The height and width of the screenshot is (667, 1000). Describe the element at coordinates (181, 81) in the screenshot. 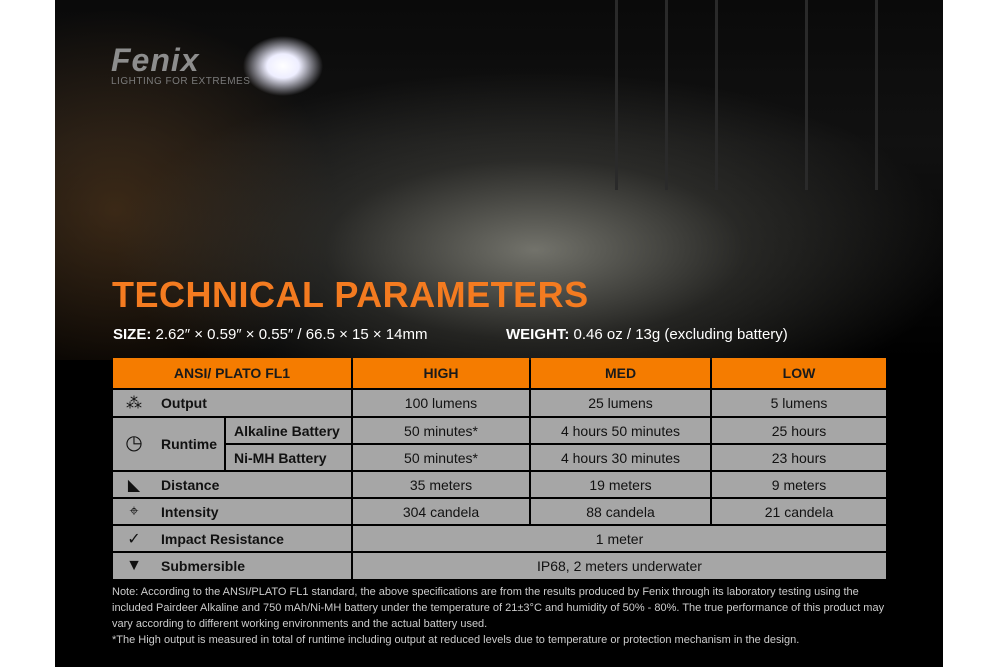

I see `brand-tagline: LIGHTING FOR EXTREMES` at that location.